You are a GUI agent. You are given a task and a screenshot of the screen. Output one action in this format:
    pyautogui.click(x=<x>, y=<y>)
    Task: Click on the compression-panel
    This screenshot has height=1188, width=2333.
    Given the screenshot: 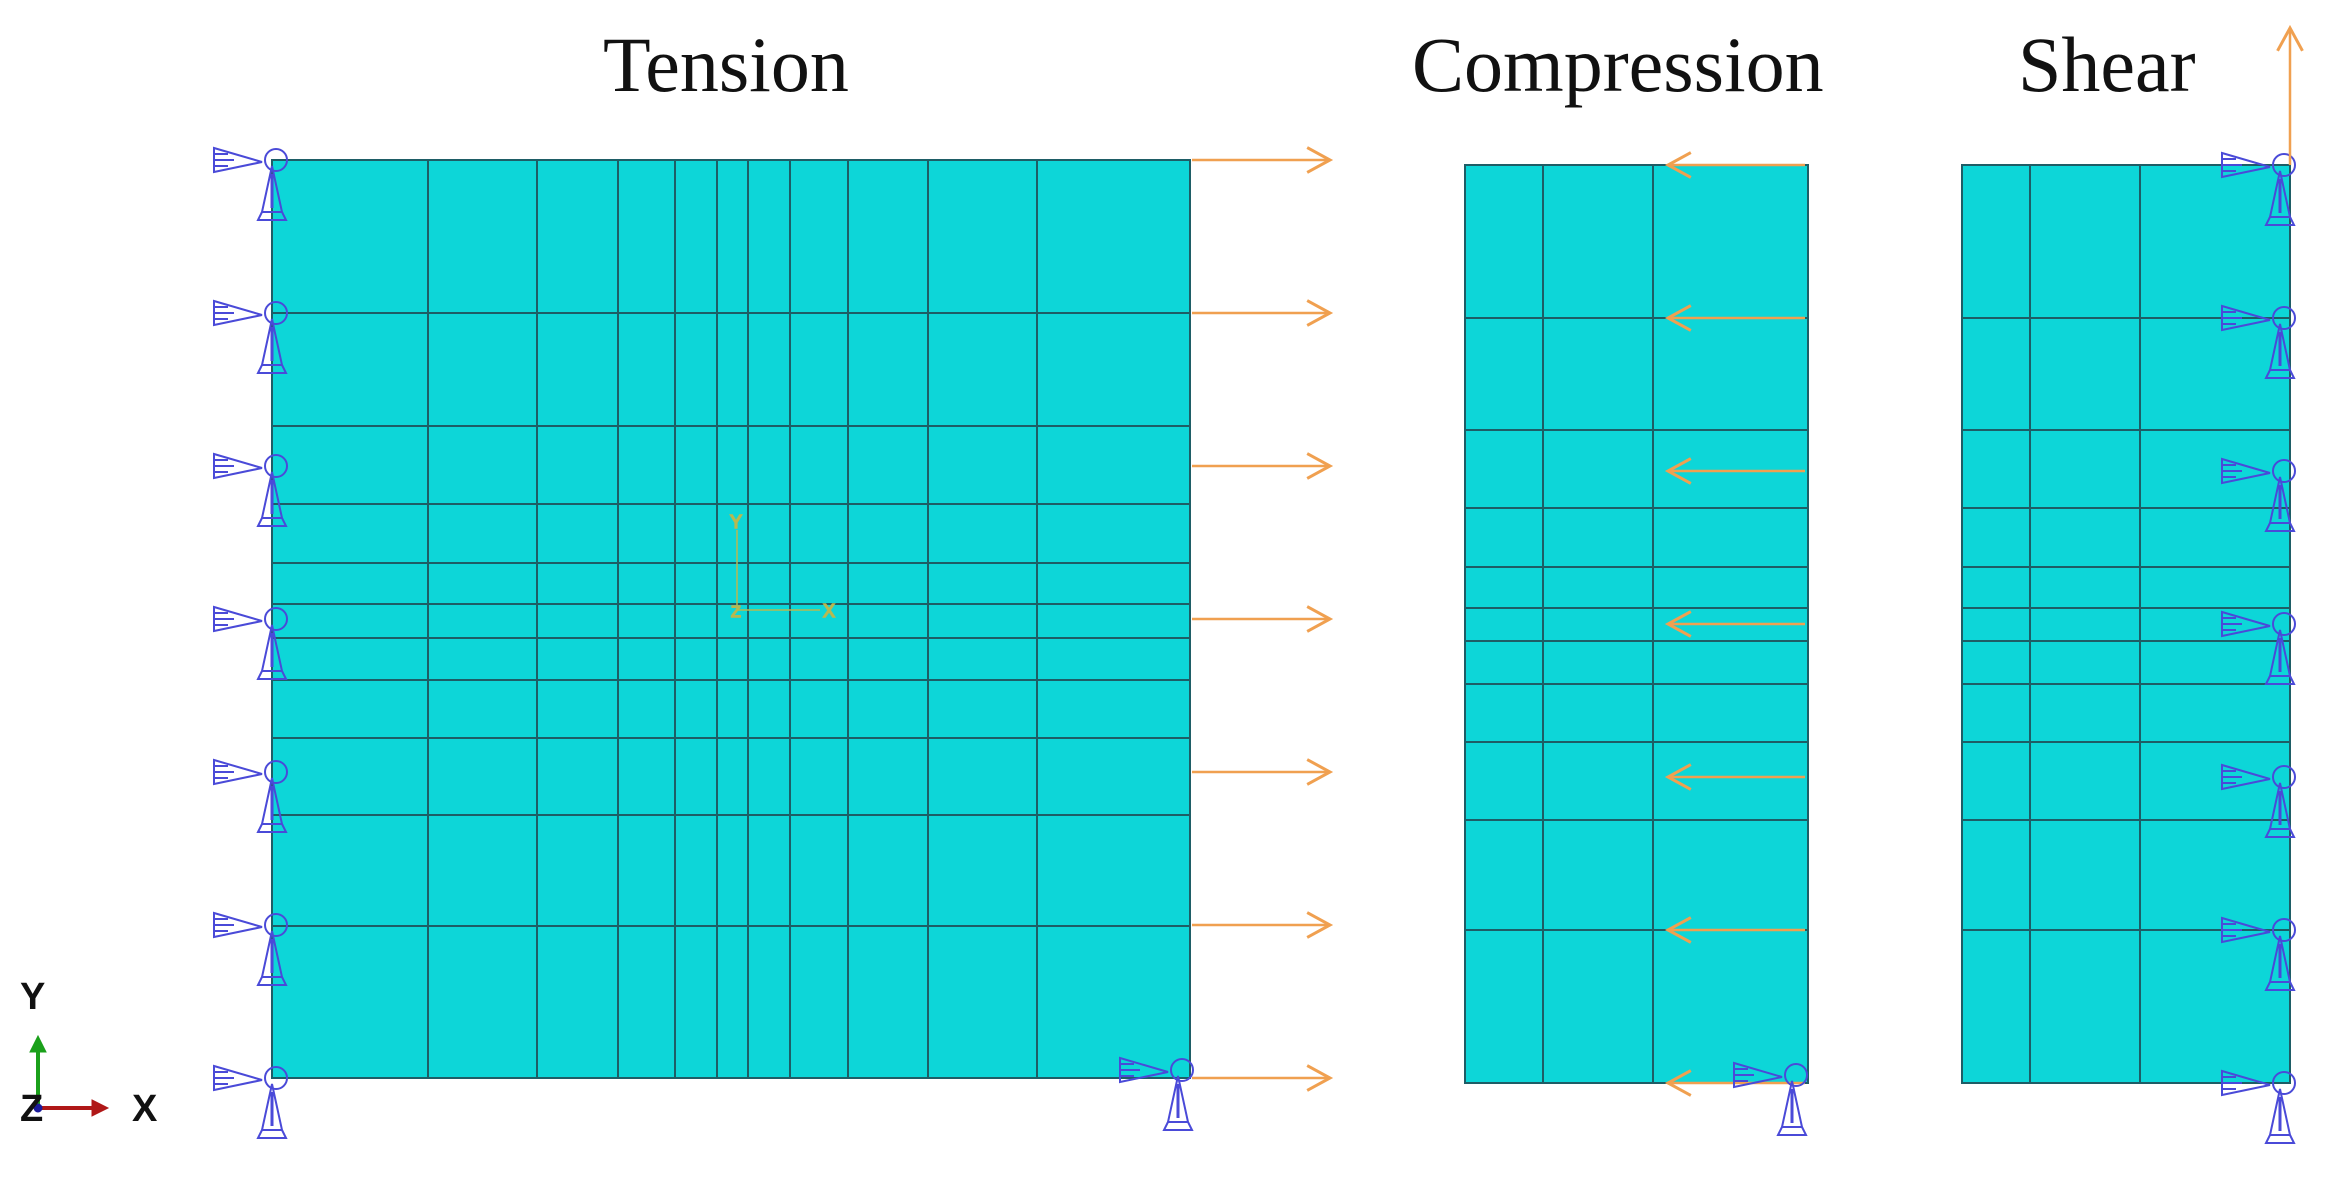 What is the action you would take?
    pyautogui.click(x=1636, y=643)
    